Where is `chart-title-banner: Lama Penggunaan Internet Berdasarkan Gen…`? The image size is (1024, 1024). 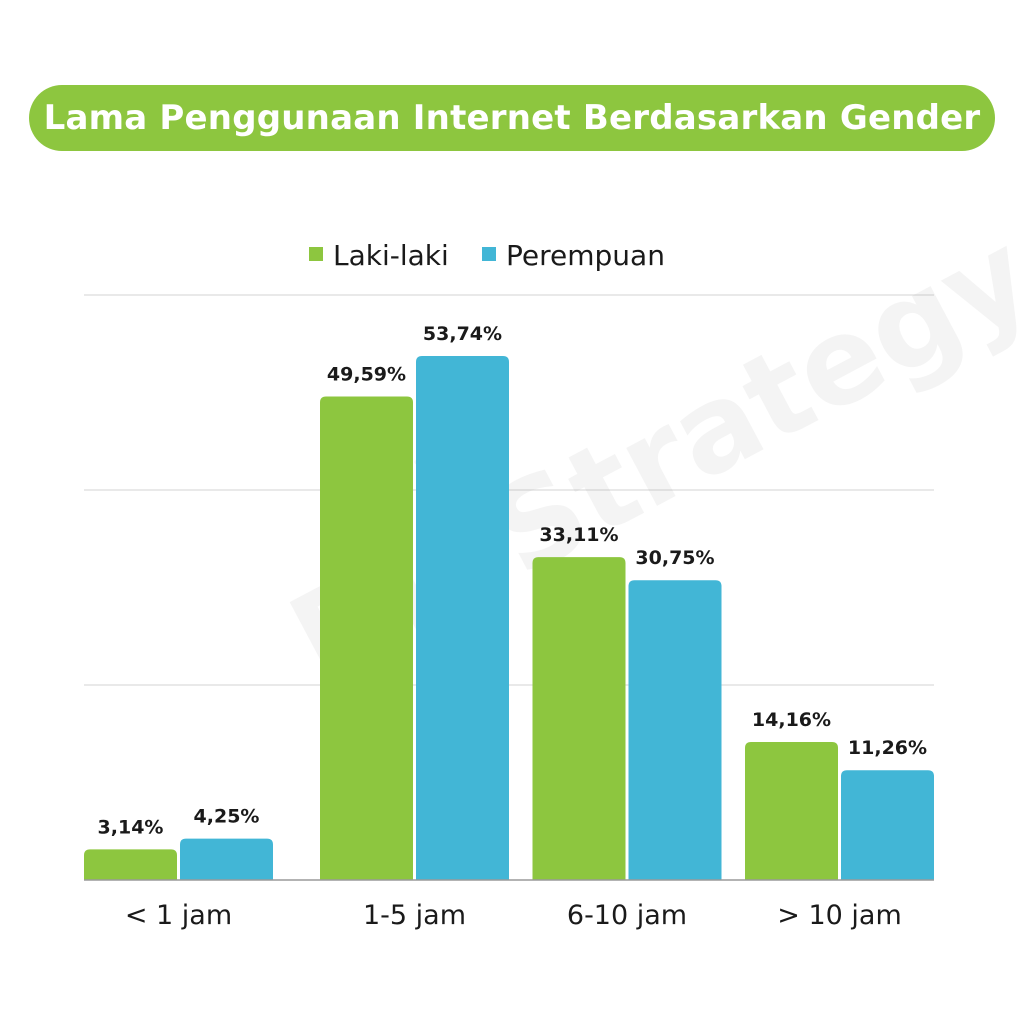 chart-title-banner: Lama Penggunaan Internet Berdasarkan Gen… is located at coordinates (512, 118).